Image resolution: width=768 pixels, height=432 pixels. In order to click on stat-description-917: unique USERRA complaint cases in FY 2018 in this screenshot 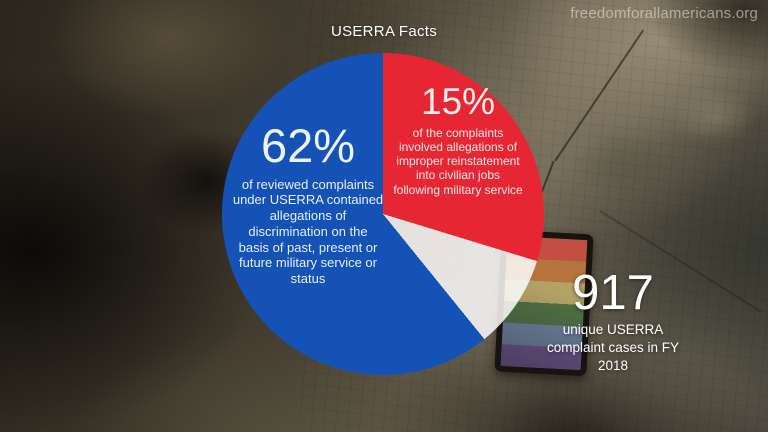, I will do `click(613, 347)`.